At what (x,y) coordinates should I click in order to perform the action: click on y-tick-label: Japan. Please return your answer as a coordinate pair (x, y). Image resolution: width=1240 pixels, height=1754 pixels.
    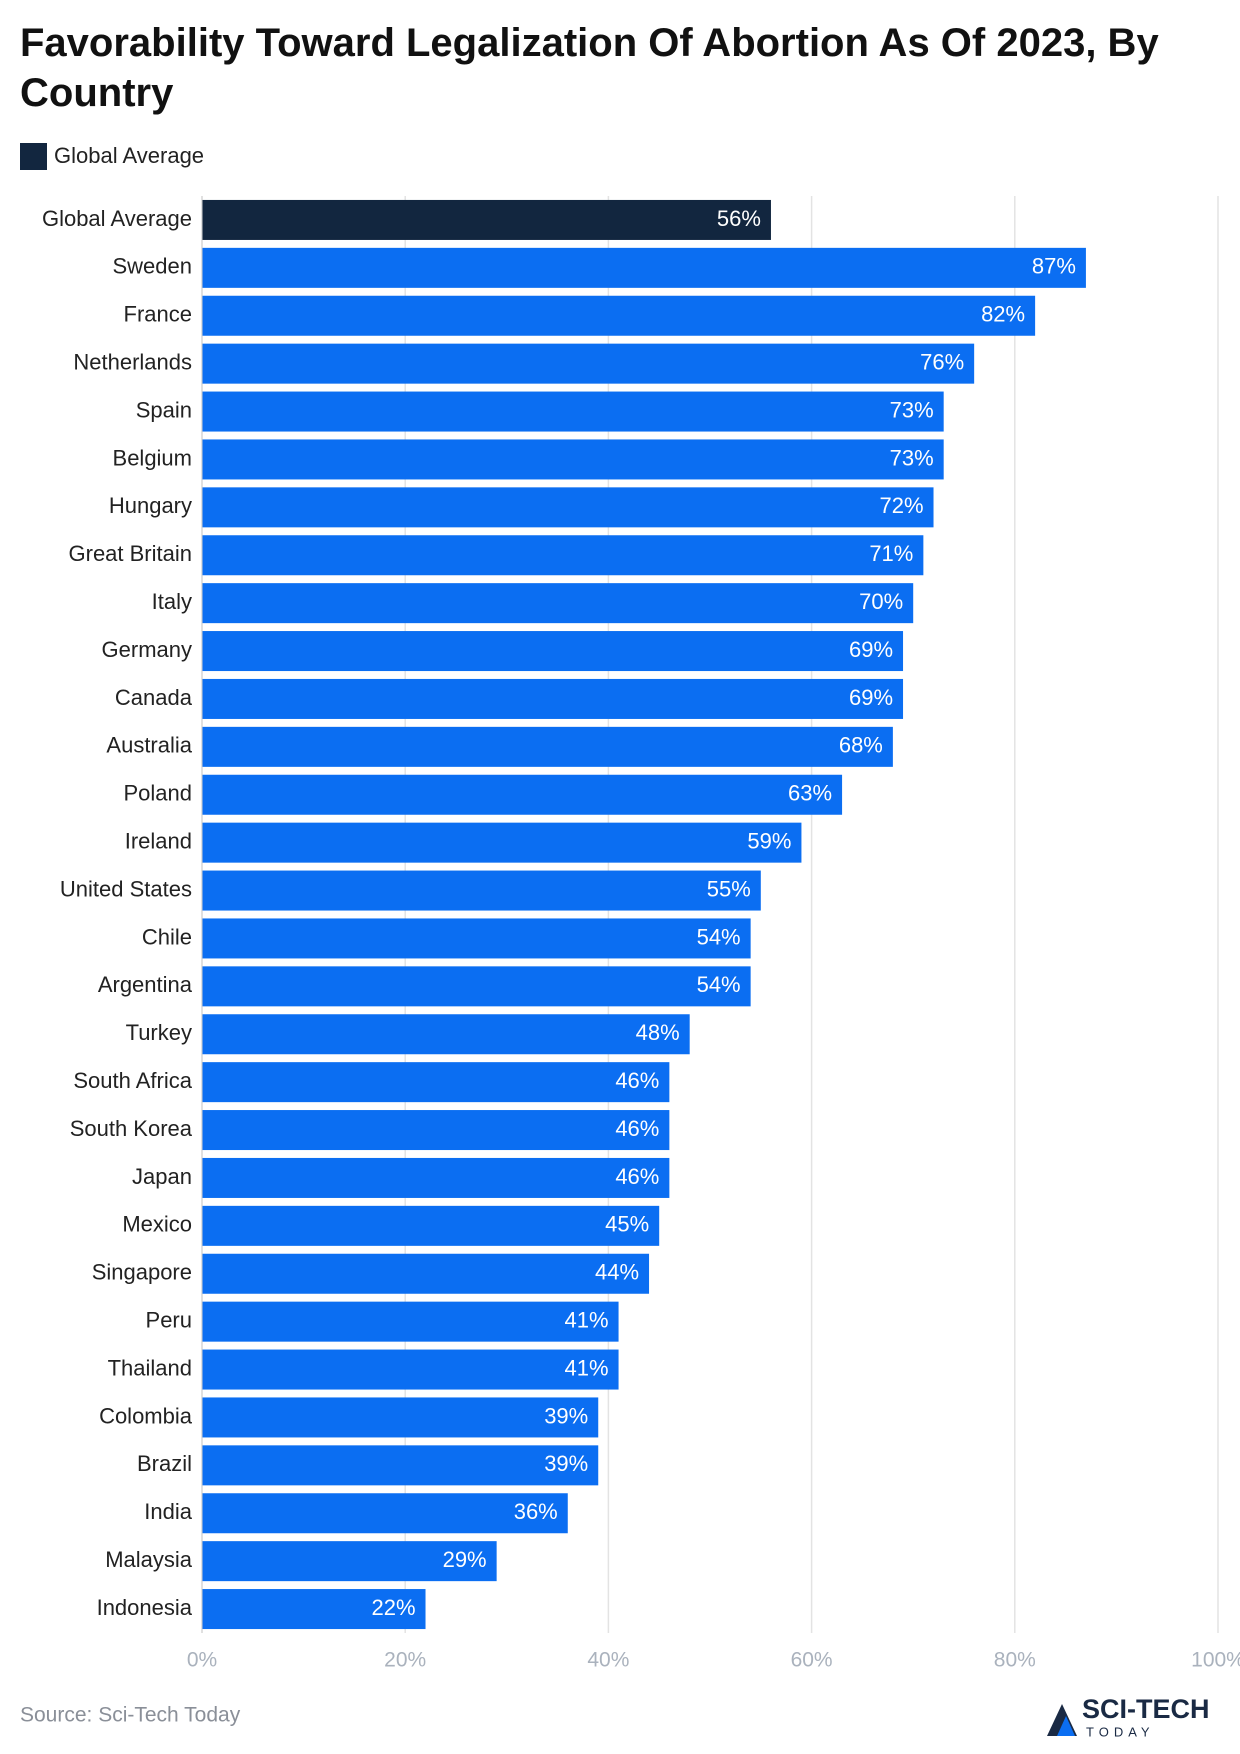
    Looking at the image, I should click on (162, 1176).